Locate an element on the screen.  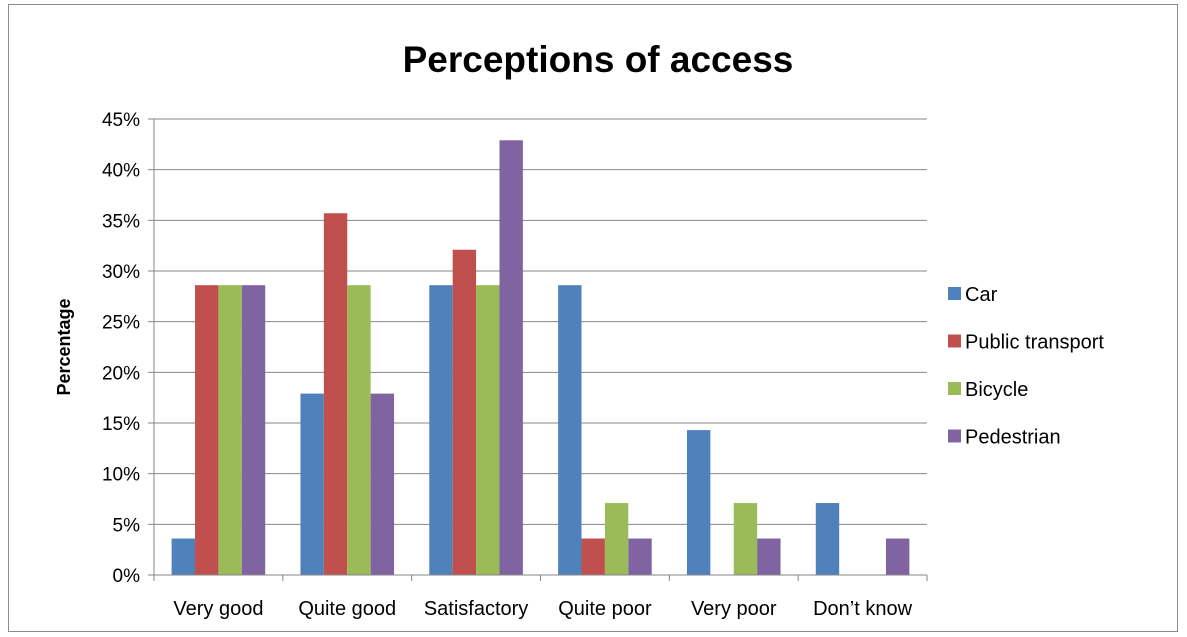
y-tick-label: 25% is located at coordinates (121, 323).